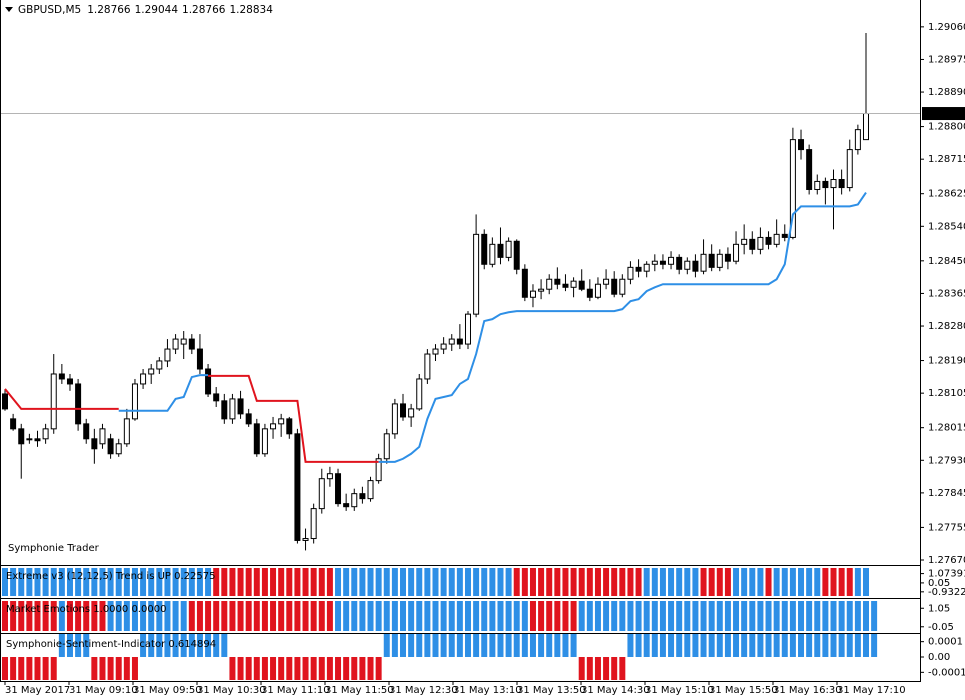  Describe the element at coordinates (945, 114) in the screenshot. I see `price-tag-label: 1.28834` at that location.